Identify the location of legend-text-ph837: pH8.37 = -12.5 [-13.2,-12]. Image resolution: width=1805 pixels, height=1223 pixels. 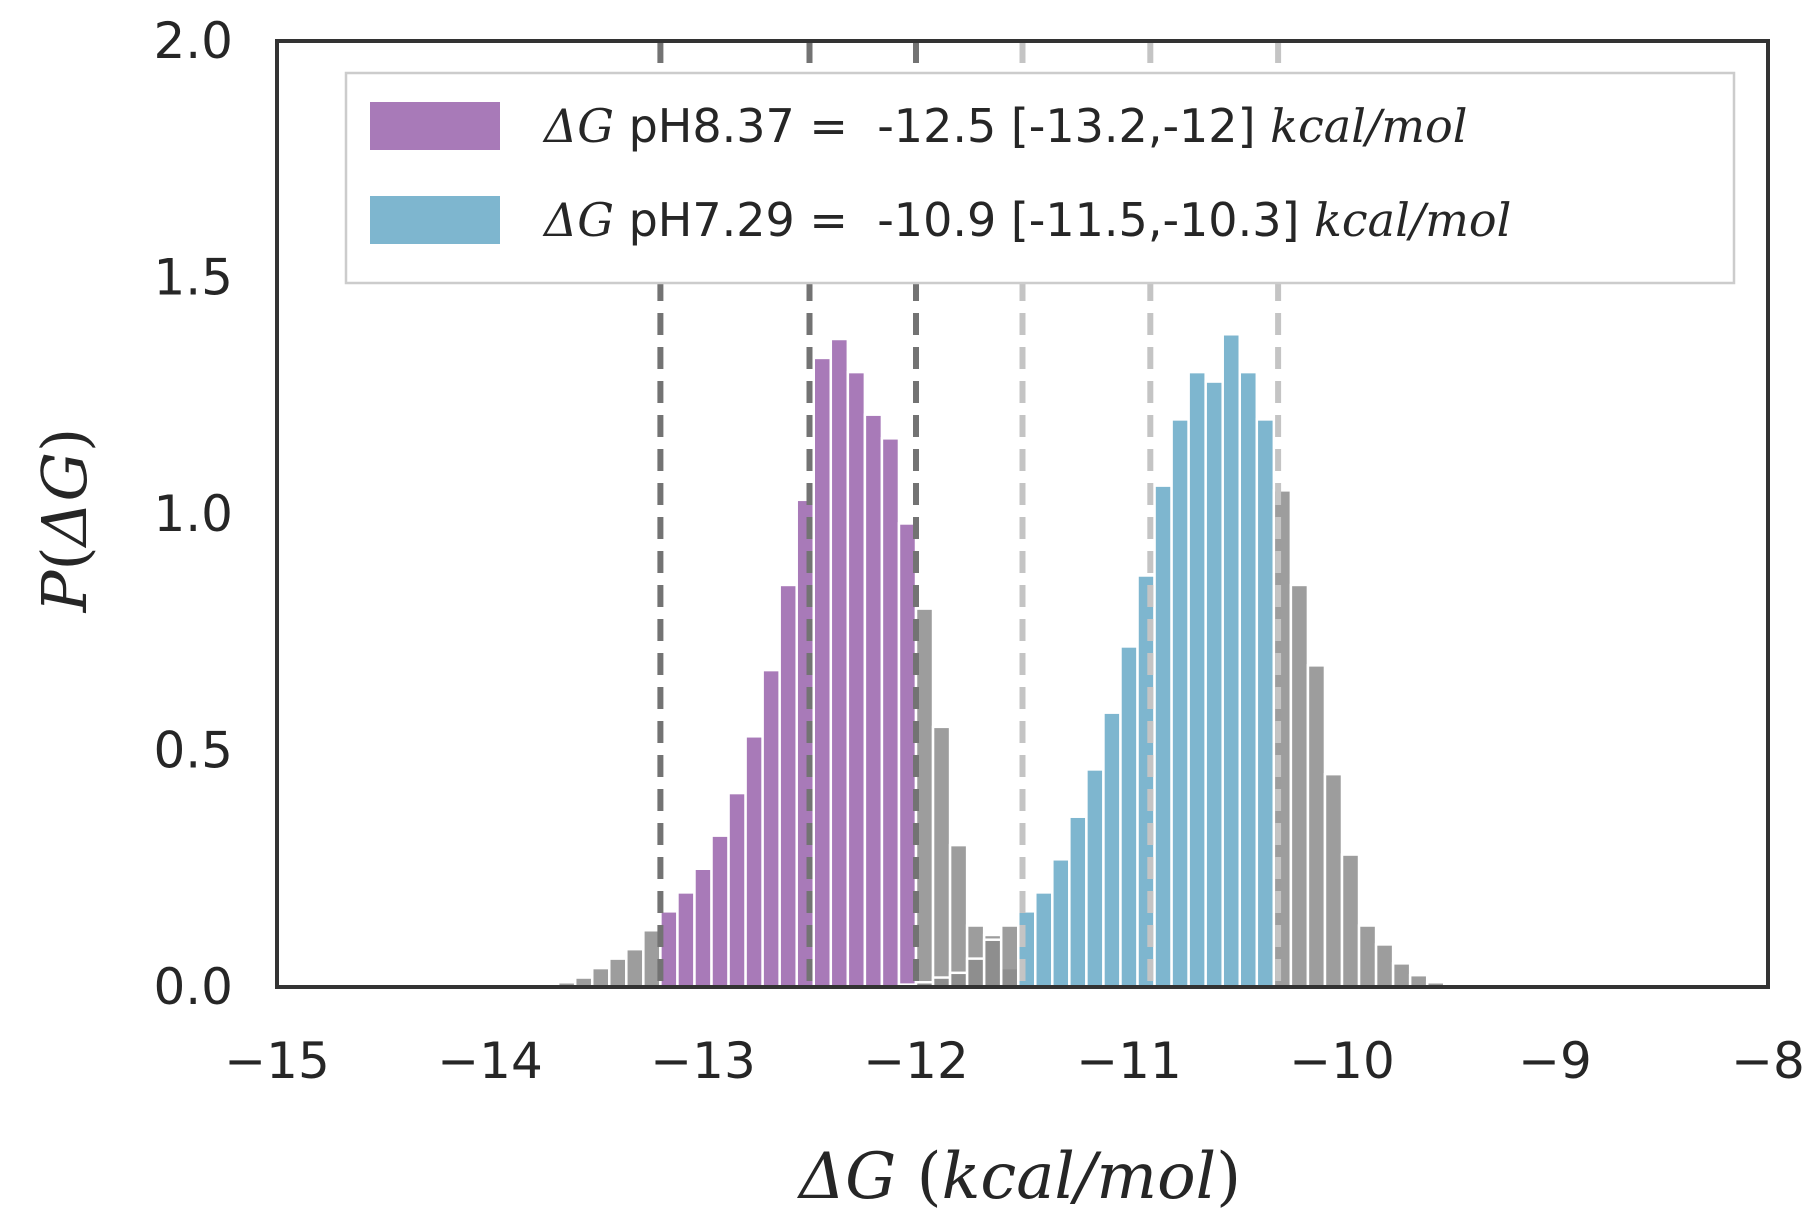
(942, 126).